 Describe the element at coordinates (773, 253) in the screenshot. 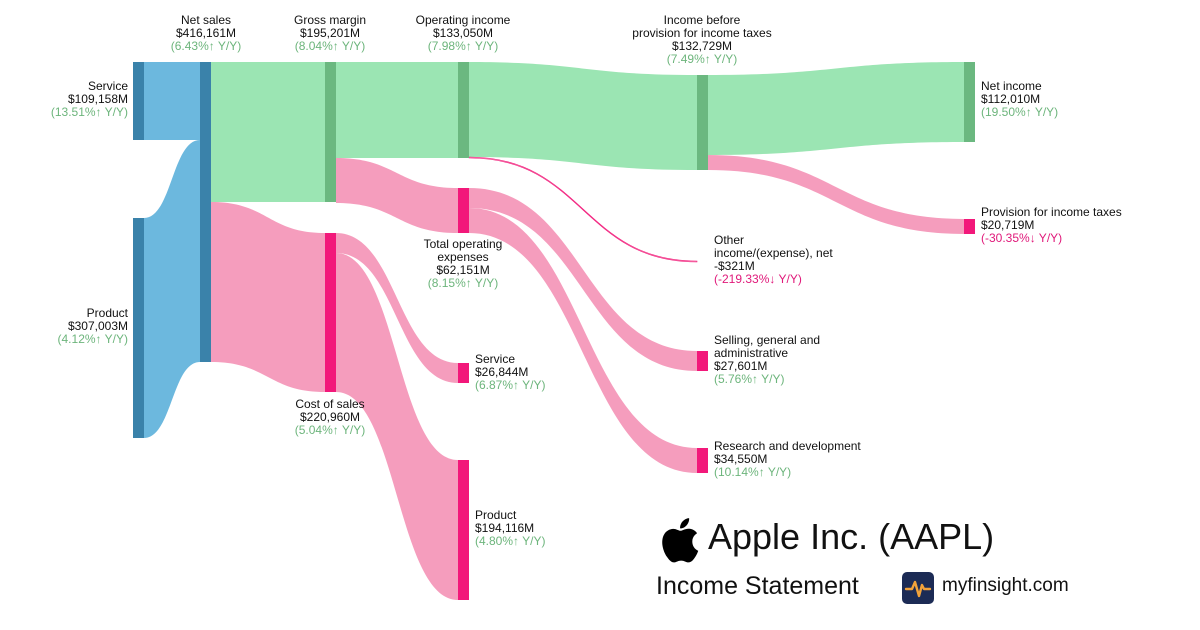

I see `node-name: income/(expense), net` at that location.